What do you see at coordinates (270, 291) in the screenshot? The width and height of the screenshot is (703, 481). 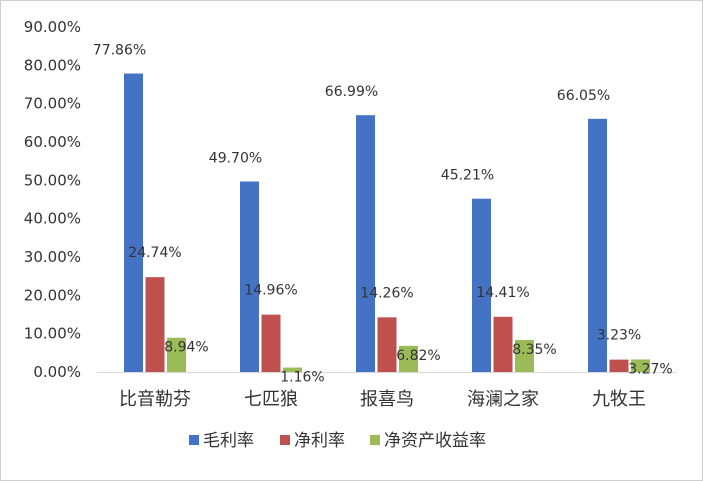 I see `data-label: 14.96%` at bounding box center [270, 291].